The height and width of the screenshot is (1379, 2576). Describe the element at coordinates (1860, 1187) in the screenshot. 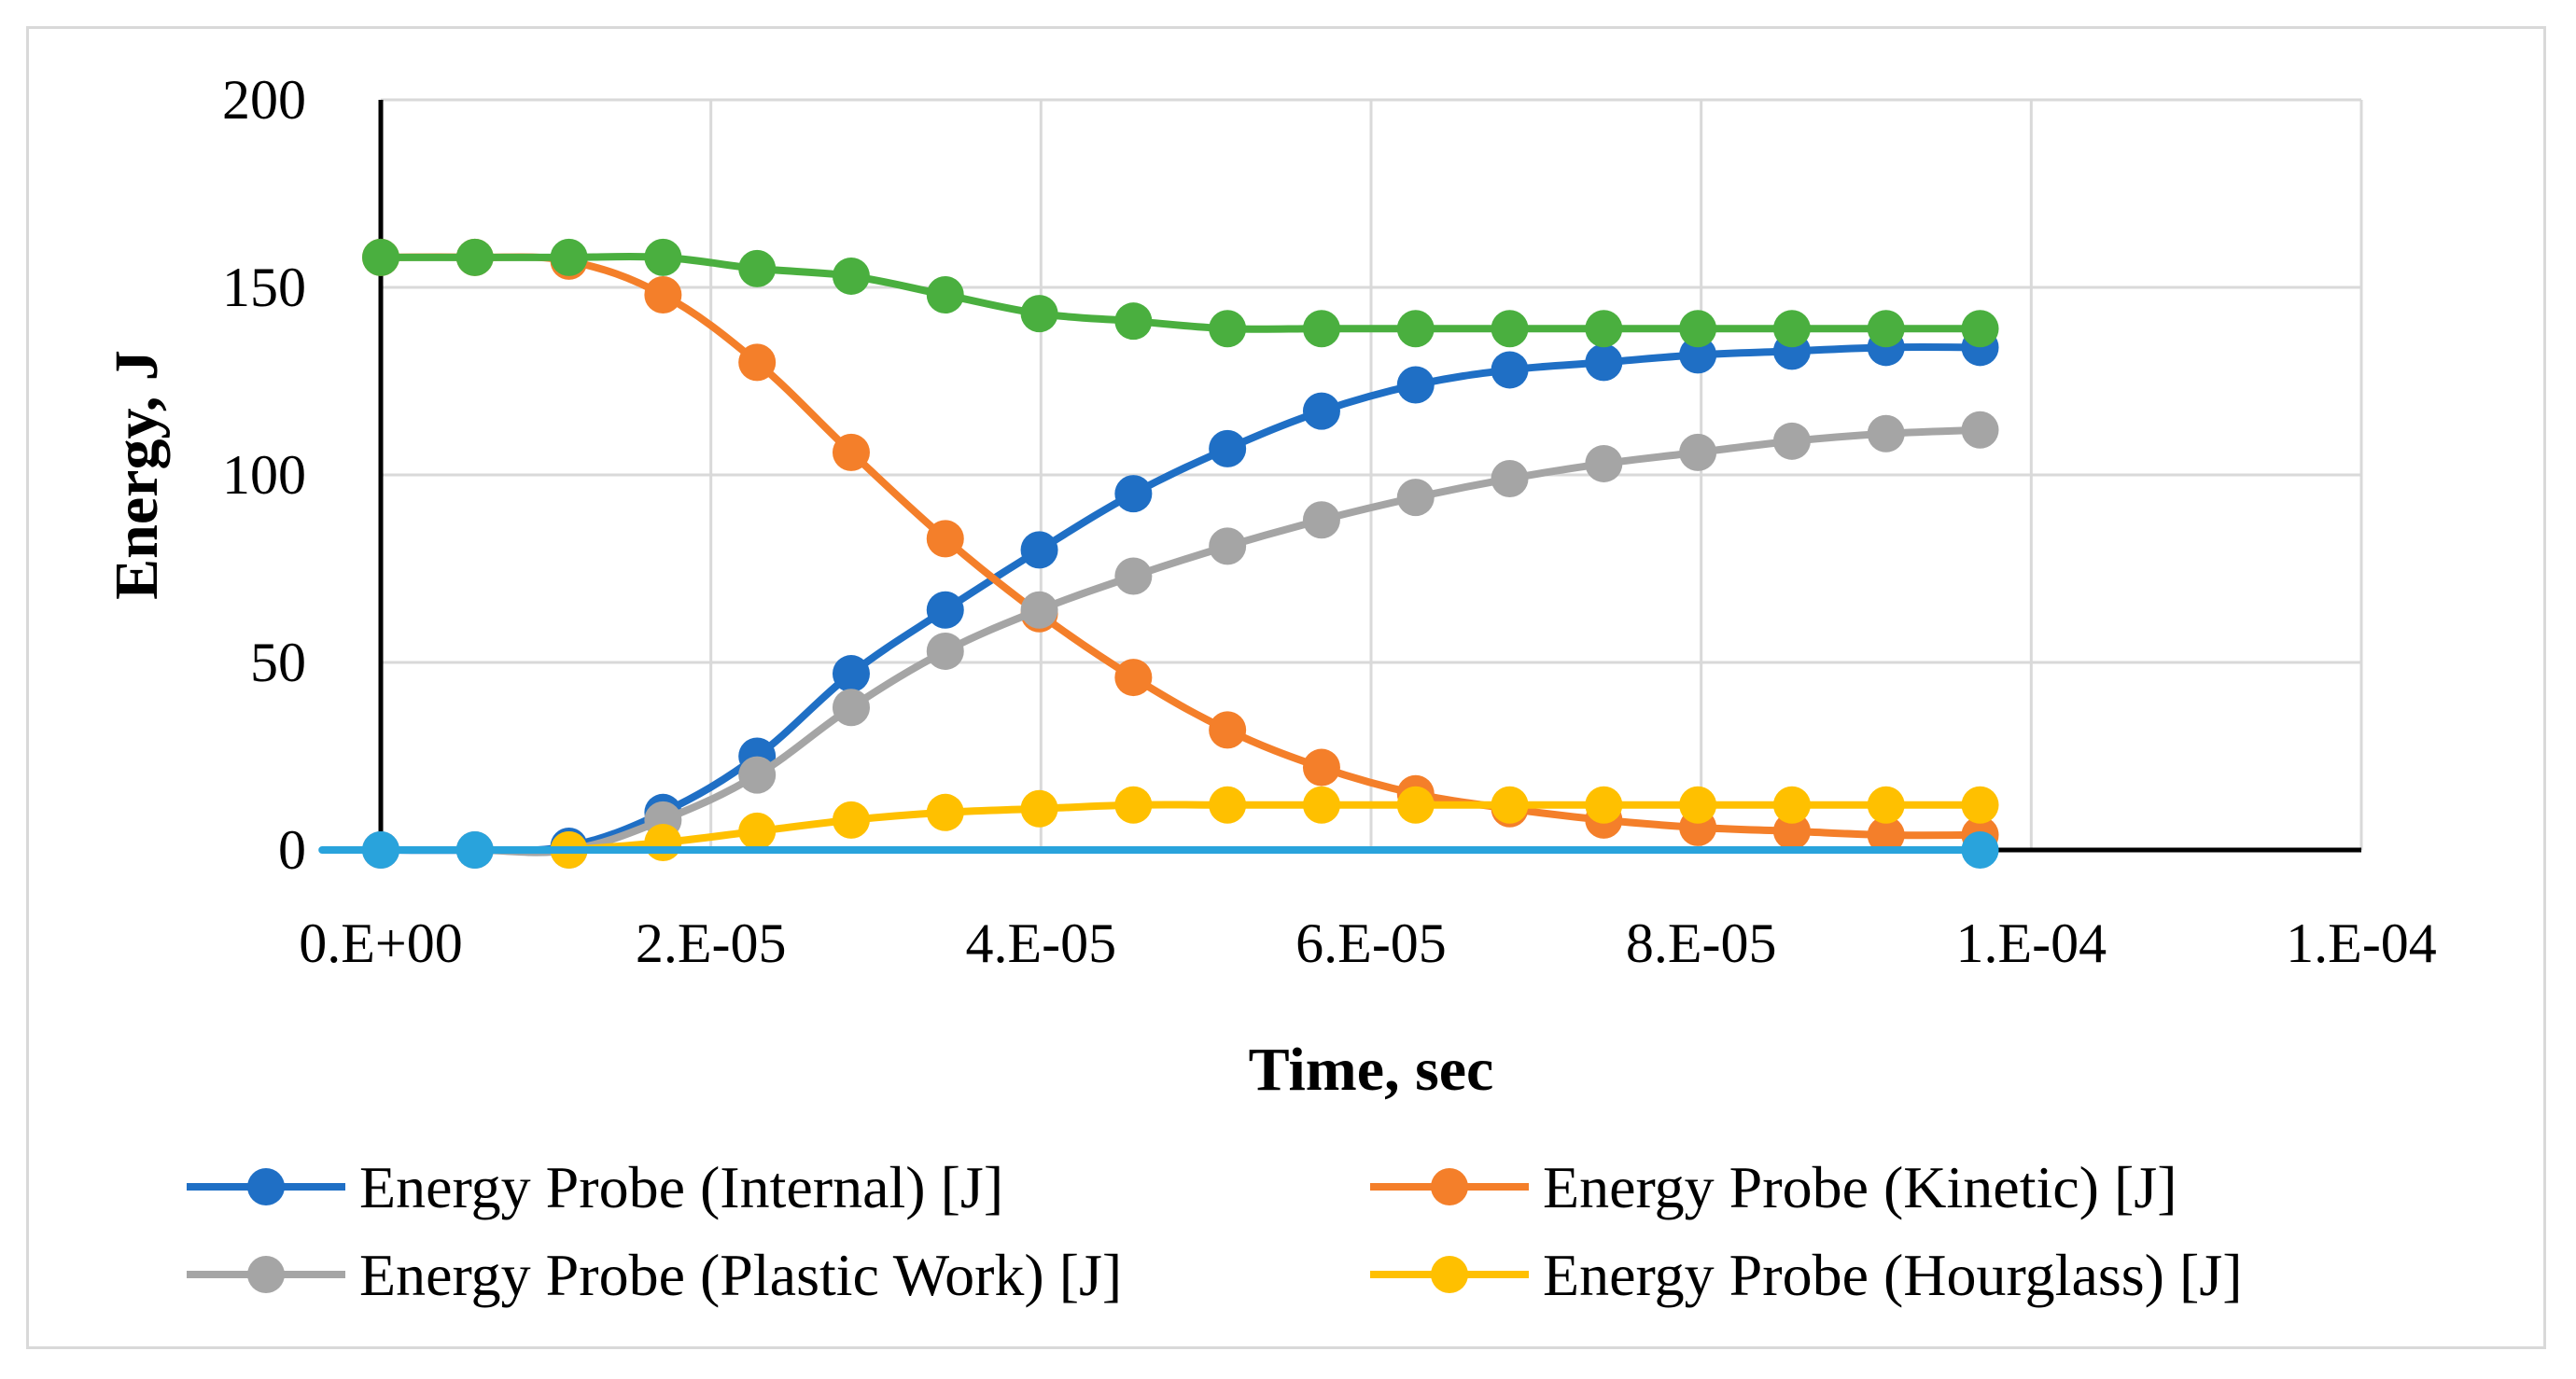

I see `legend-label: Energy Probe (Kinetic) [J]` at that location.